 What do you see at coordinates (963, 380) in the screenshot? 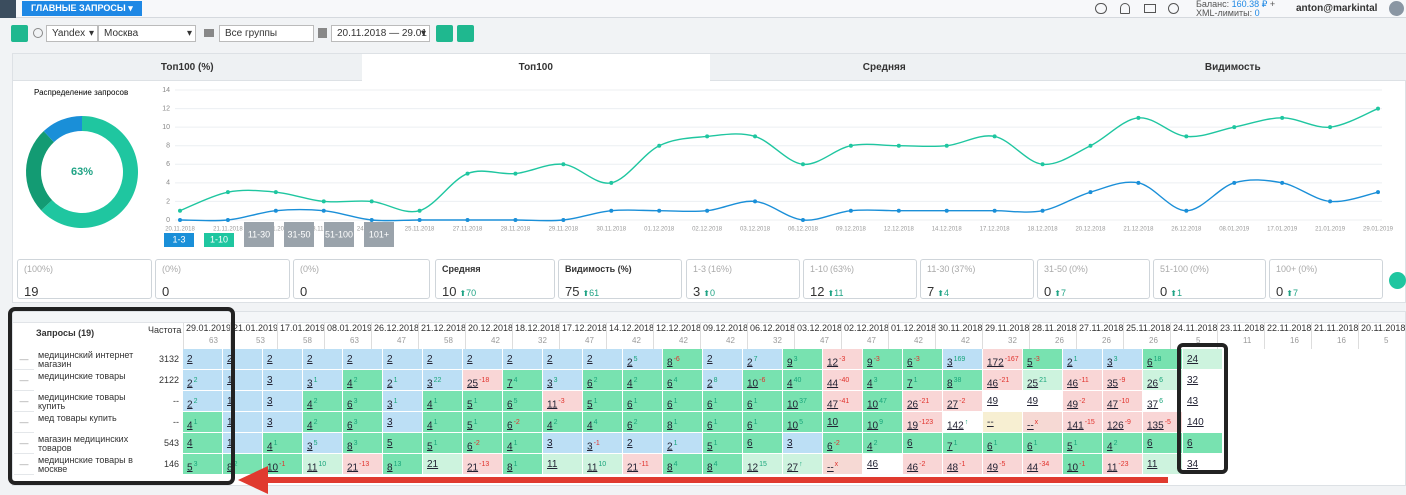
I see `cell: 838` at bounding box center [963, 380].